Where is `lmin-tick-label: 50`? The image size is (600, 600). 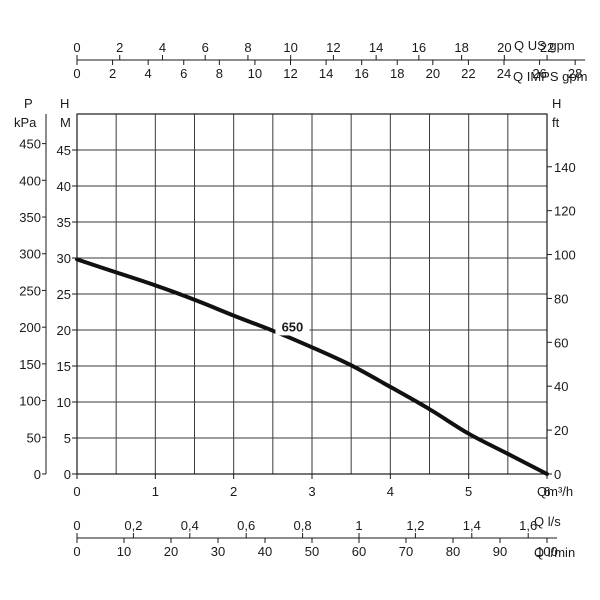
lmin-tick-label: 50 is located at coordinates (312, 551).